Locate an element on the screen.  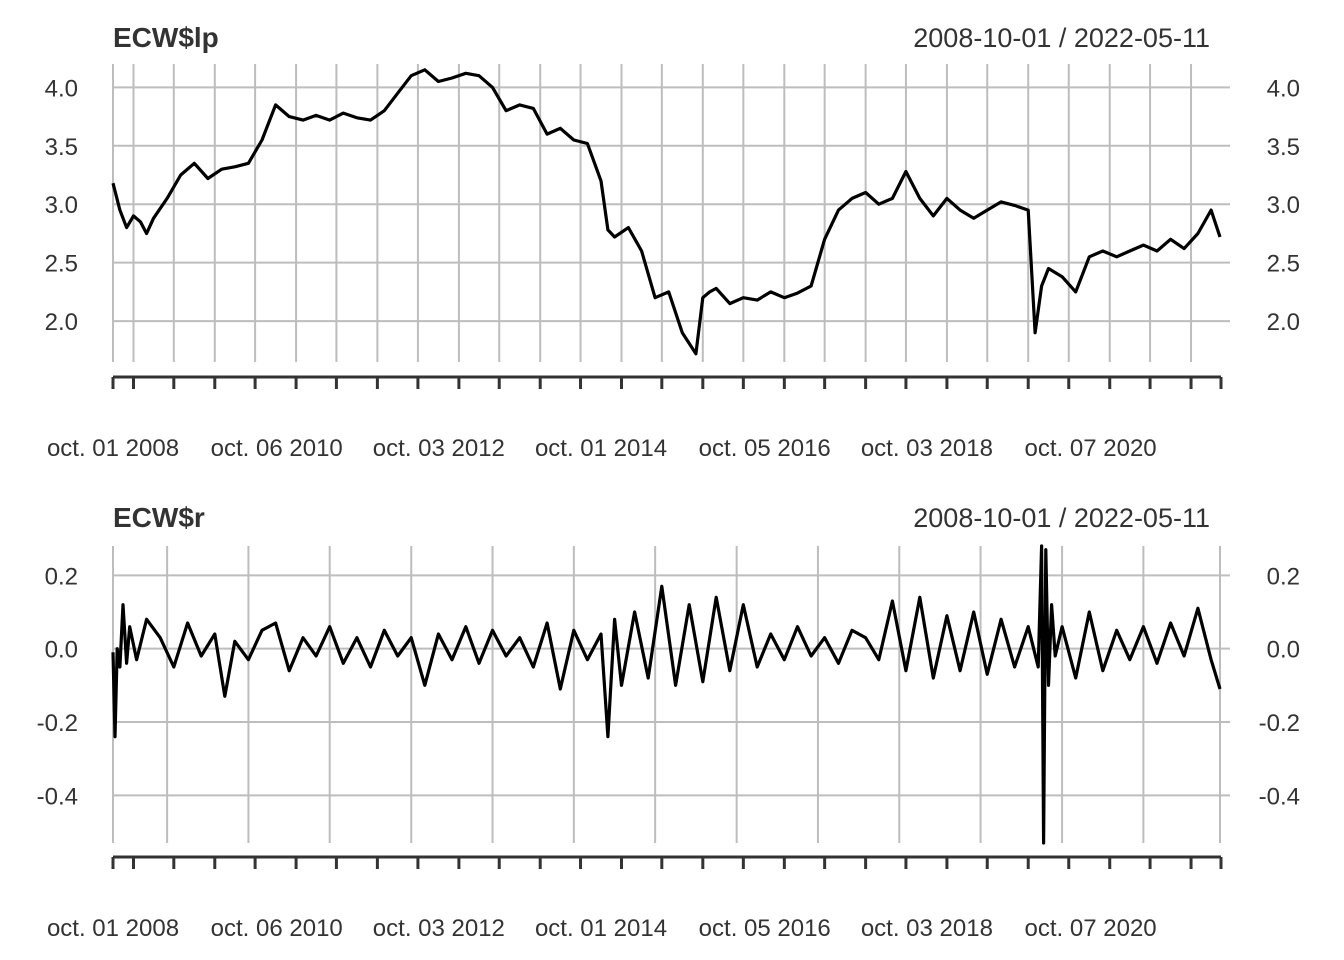
y-tick-label-right: 3.0 is located at coordinates (1283, 205).